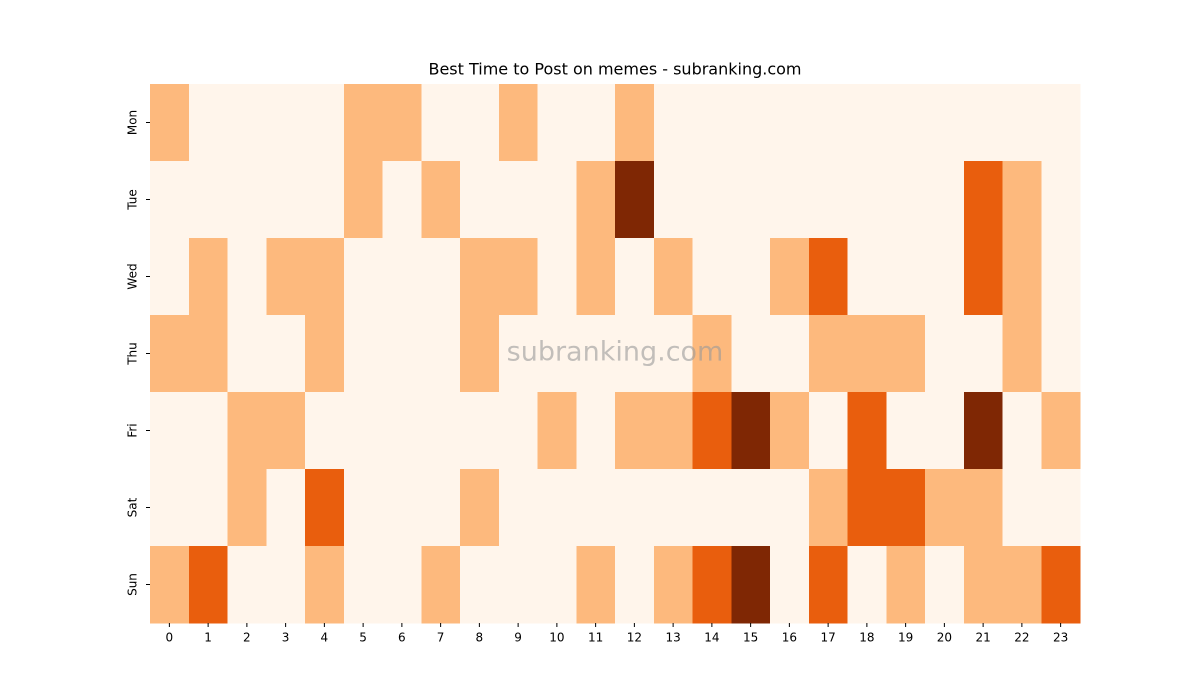 Image resolution: width=1200 pixels, height=700 pixels. Describe the element at coordinates (595, 638) in the screenshot. I see `x-tick-label: 11` at that location.